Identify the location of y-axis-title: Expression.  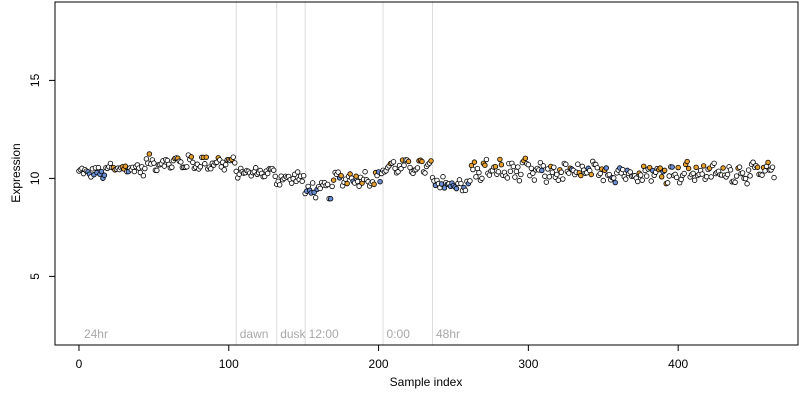
(16, 172).